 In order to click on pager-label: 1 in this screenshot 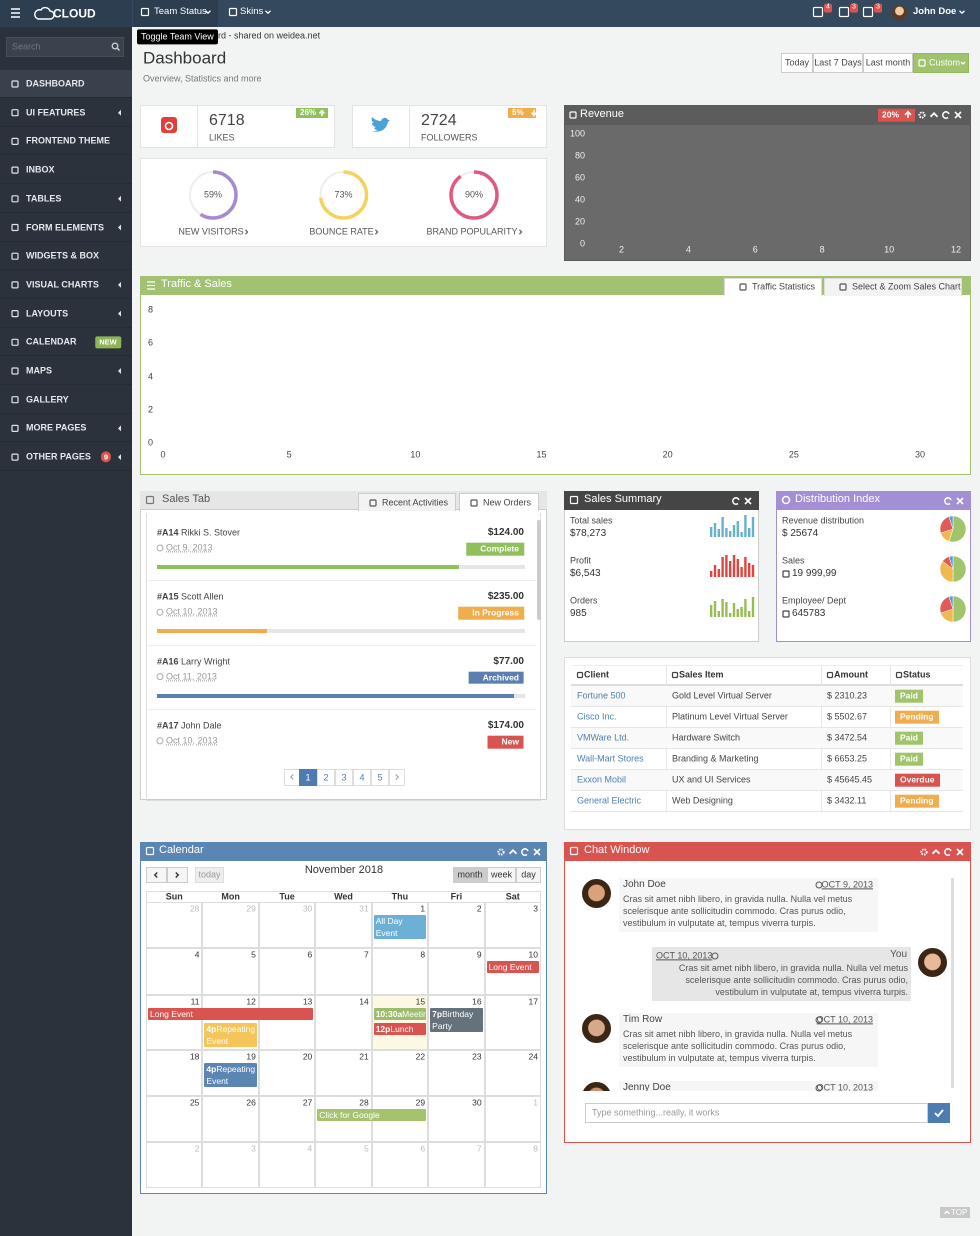, I will do `click(308, 776)`.